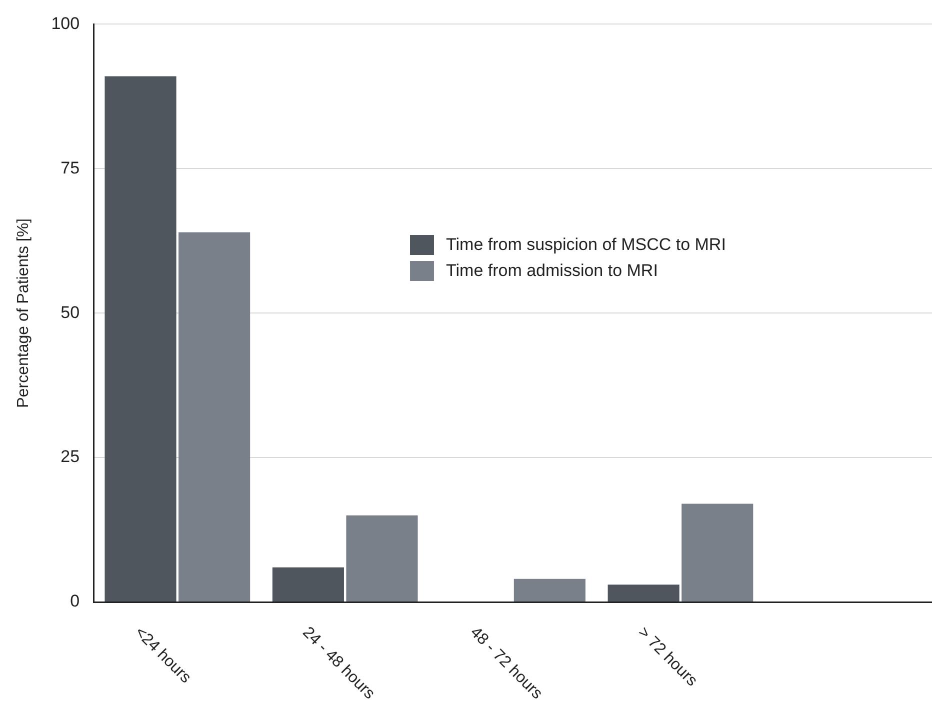  I want to click on y-tick-label: 75, so click(70, 168).